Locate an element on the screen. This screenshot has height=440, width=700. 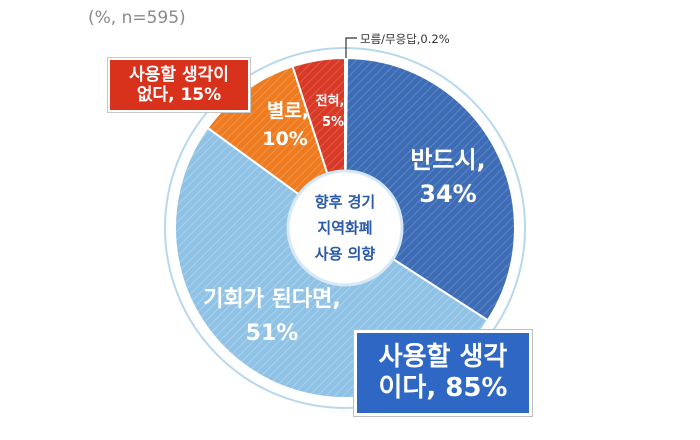
center-label-line-2: 지역화폐 is located at coordinates (344, 228).